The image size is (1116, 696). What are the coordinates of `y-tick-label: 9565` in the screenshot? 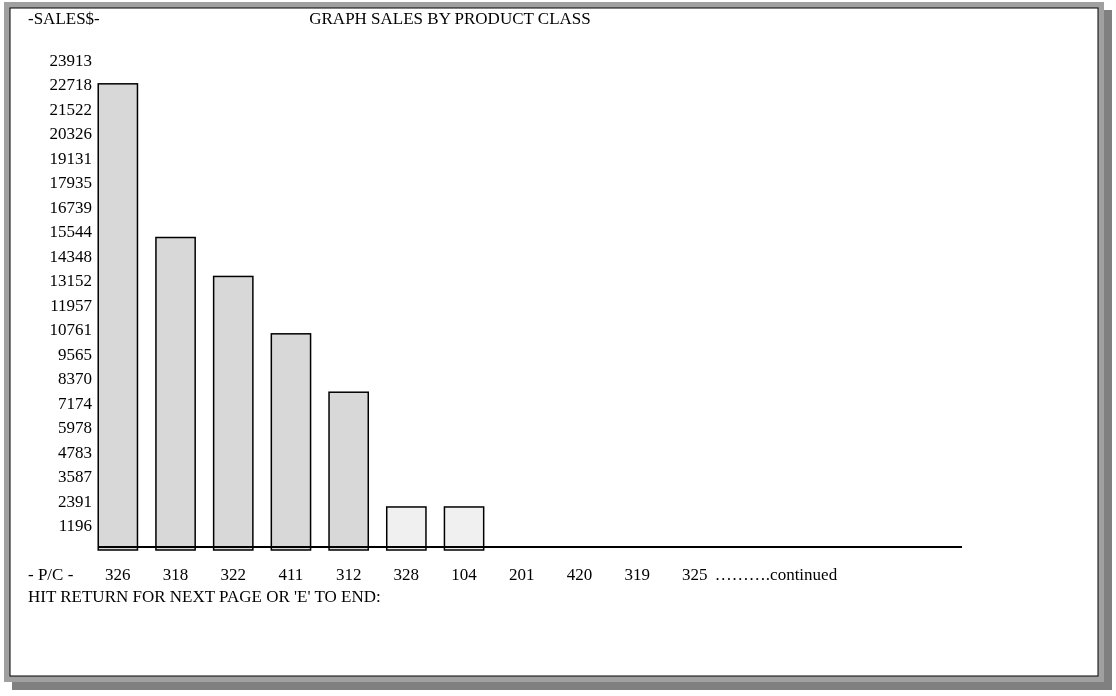 It's located at (75, 354).